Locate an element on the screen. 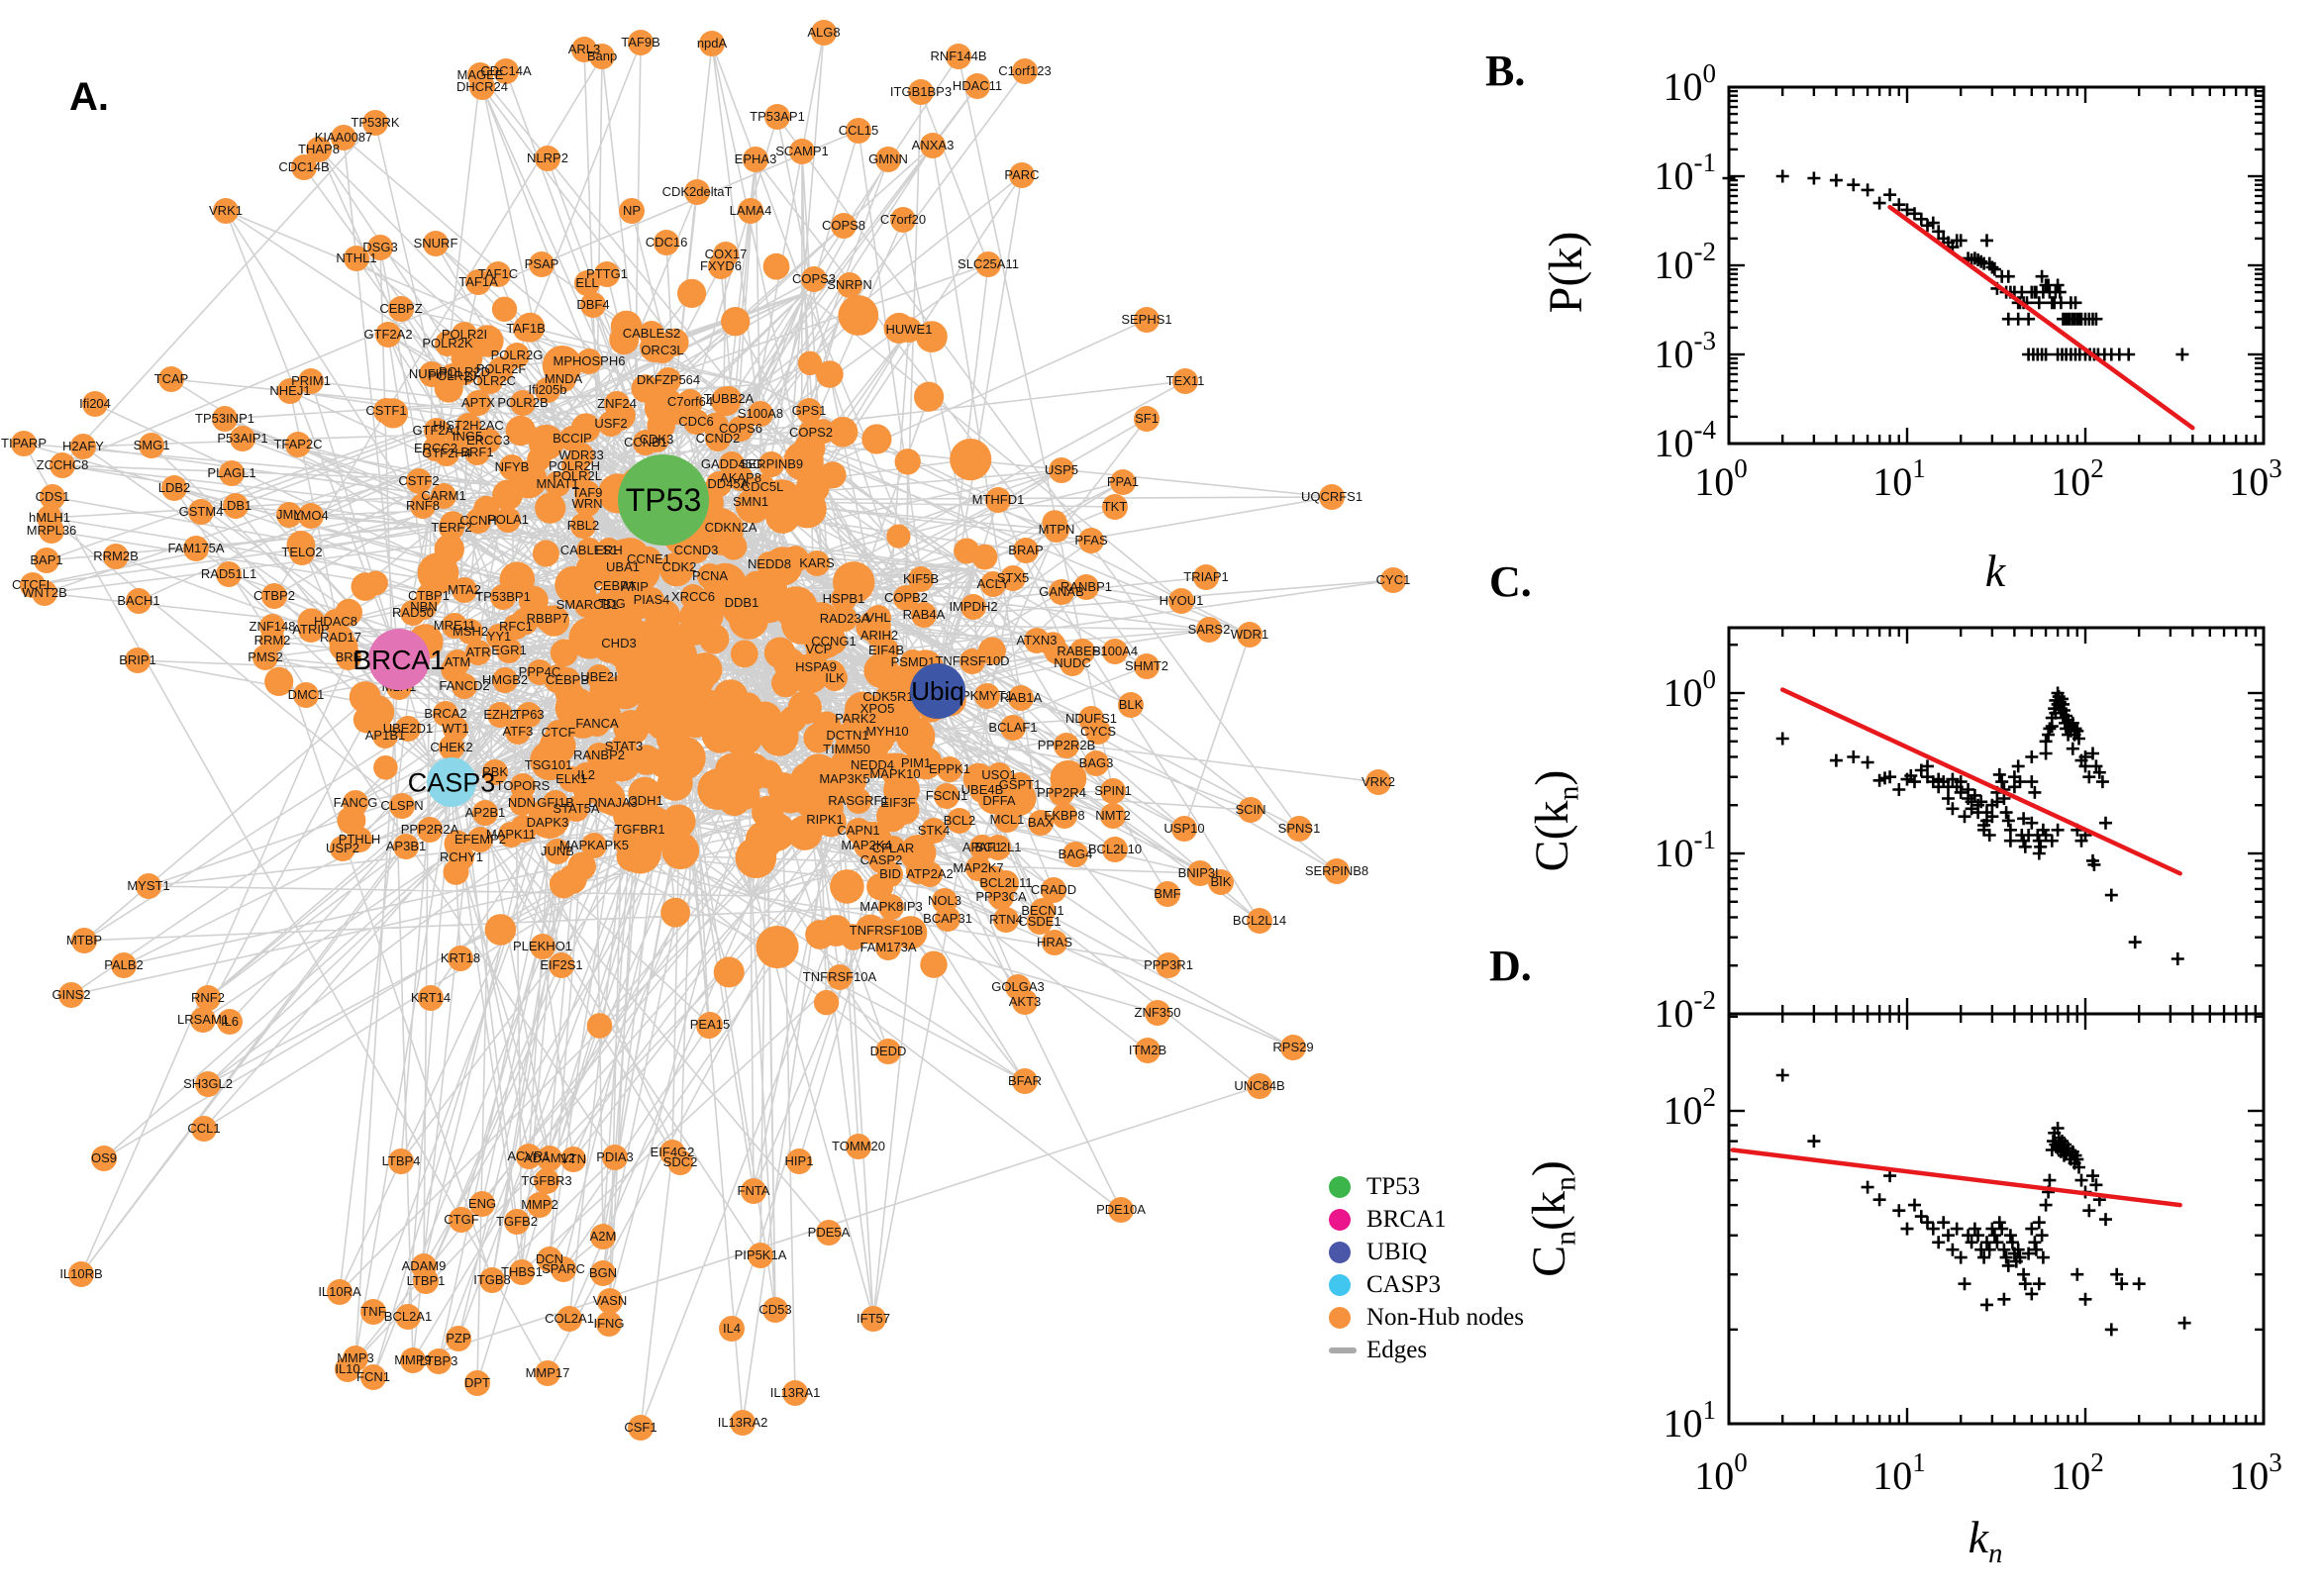  network-node-label: MAPK10 is located at coordinates (895, 774).